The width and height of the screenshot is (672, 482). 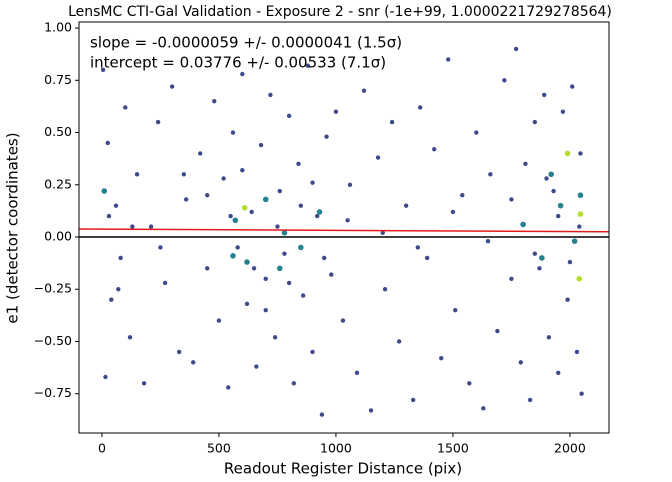 What do you see at coordinates (53, 340) in the screenshot?
I see `y-tick-label: −0.50` at bounding box center [53, 340].